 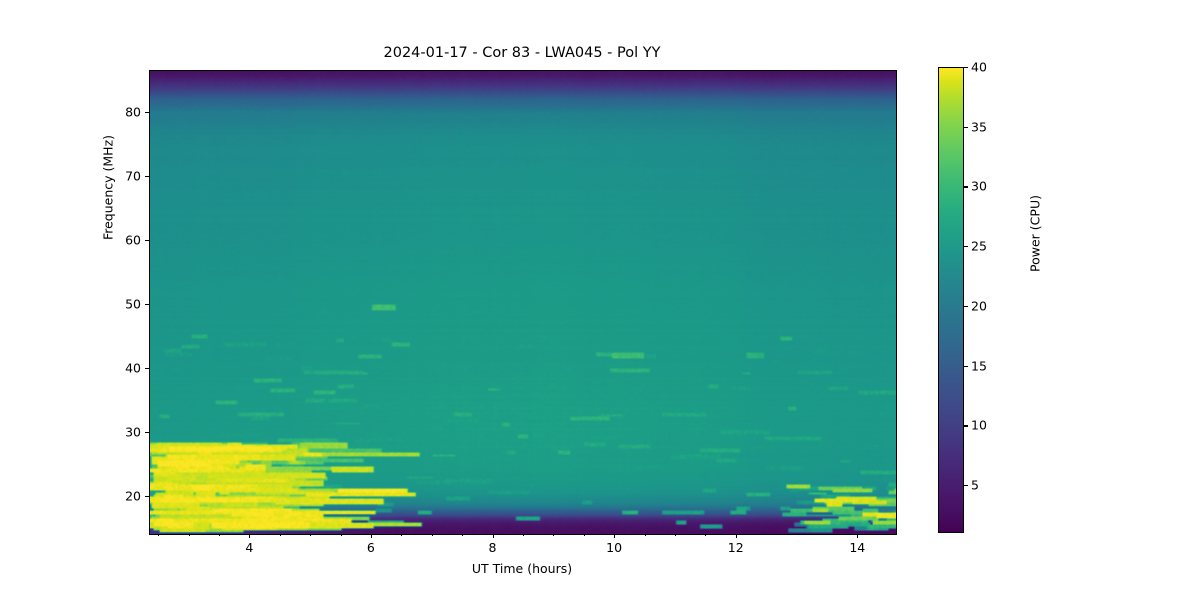 I want to click on colorbar-tick-label: 40, so click(x=979, y=67).